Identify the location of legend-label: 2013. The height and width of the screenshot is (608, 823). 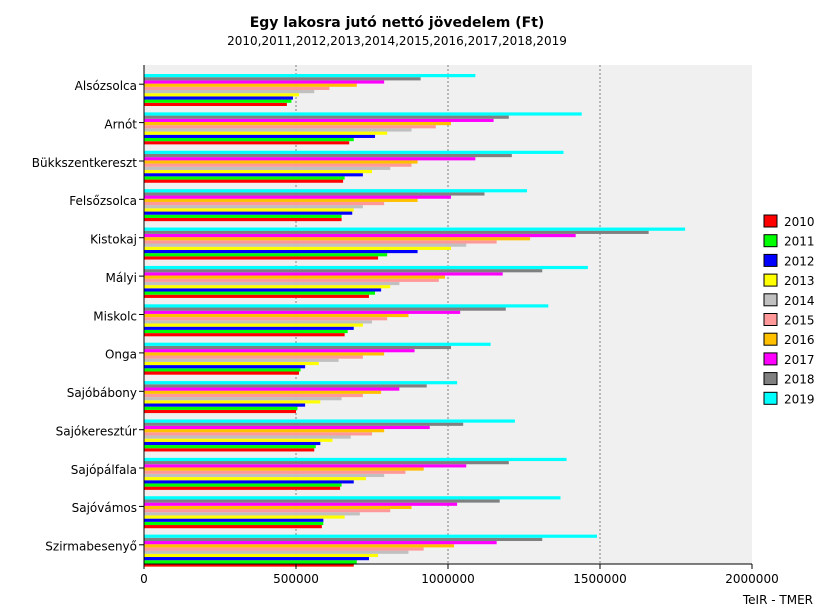
(799, 281).